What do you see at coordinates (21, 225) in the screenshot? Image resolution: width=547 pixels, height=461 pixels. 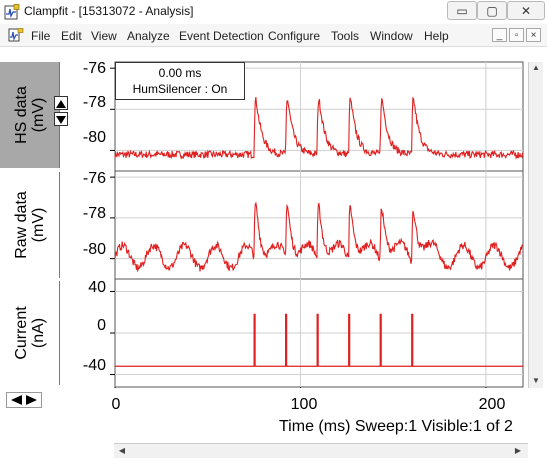 I see `raw-label-name: Raw data` at bounding box center [21, 225].